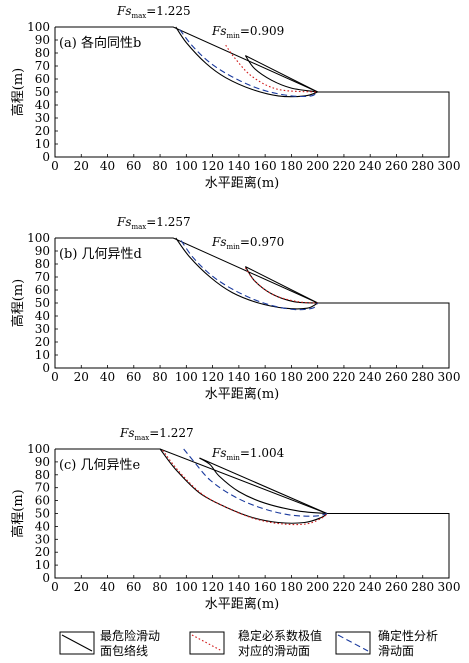 This screenshot has width=469, height=663. Describe the element at coordinates (153, 223) in the screenshot. I see `fs-max-label: Fsmax=1.257` at that location.